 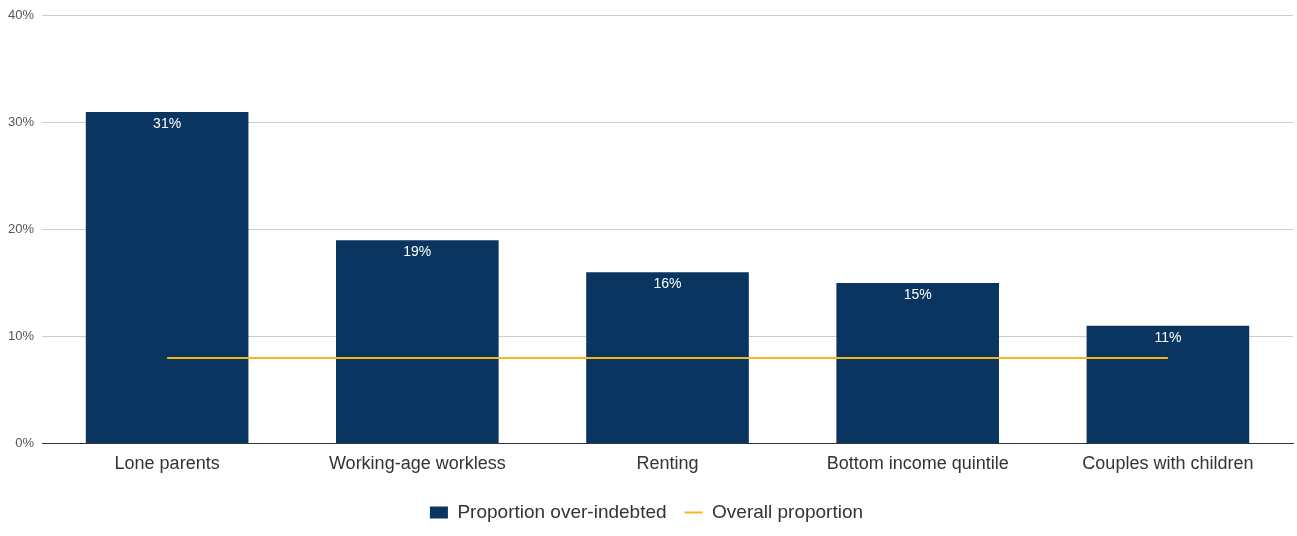 I want to click on y-tick-label: 20%, so click(x=21, y=229).